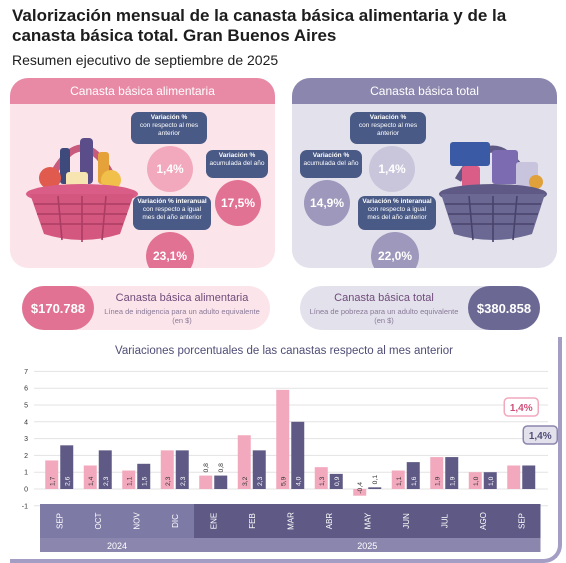 This screenshot has height=563, width=566. I want to click on bar-value-label: 0,9, so click(337, 481).